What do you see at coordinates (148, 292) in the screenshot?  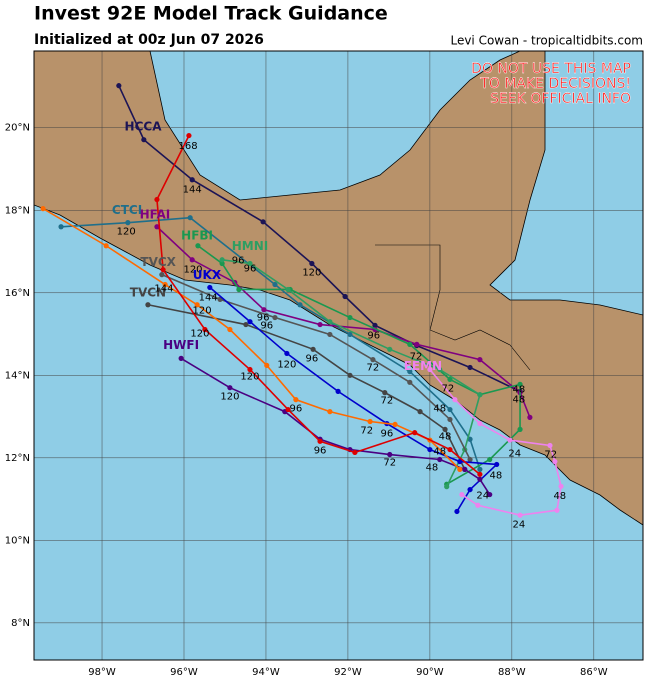 I see `model-label: TVCN` at bounding box center [148, 292].